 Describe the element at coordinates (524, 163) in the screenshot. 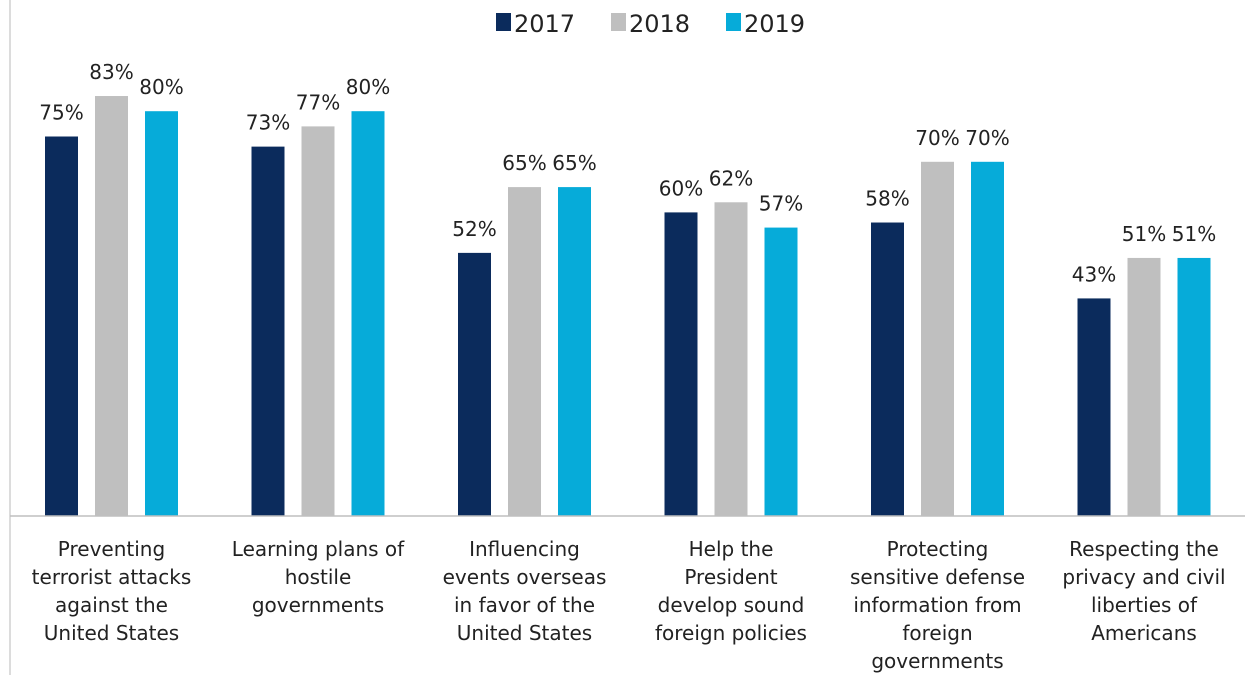

I see `data-label-2018-cat-2: 65%` at that location.